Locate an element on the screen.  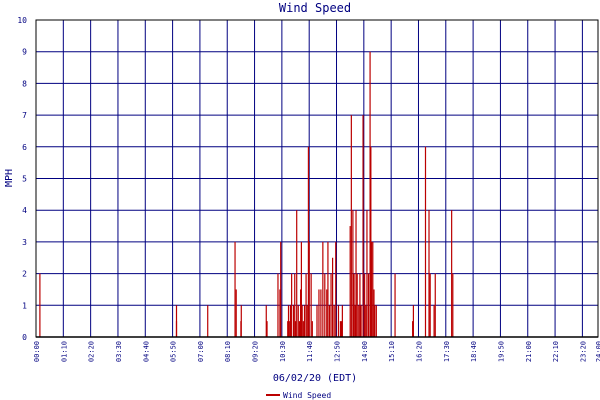
y-tick-label: 5 is located at coordinates (24, 179).